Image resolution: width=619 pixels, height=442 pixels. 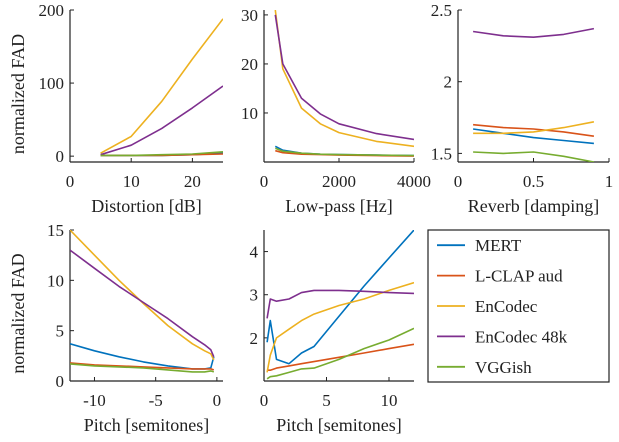 What do you see at coordinates (441, 153) in the screenshot?
I see `y-tick-label: 1.5` at bounding box center [441, 153].